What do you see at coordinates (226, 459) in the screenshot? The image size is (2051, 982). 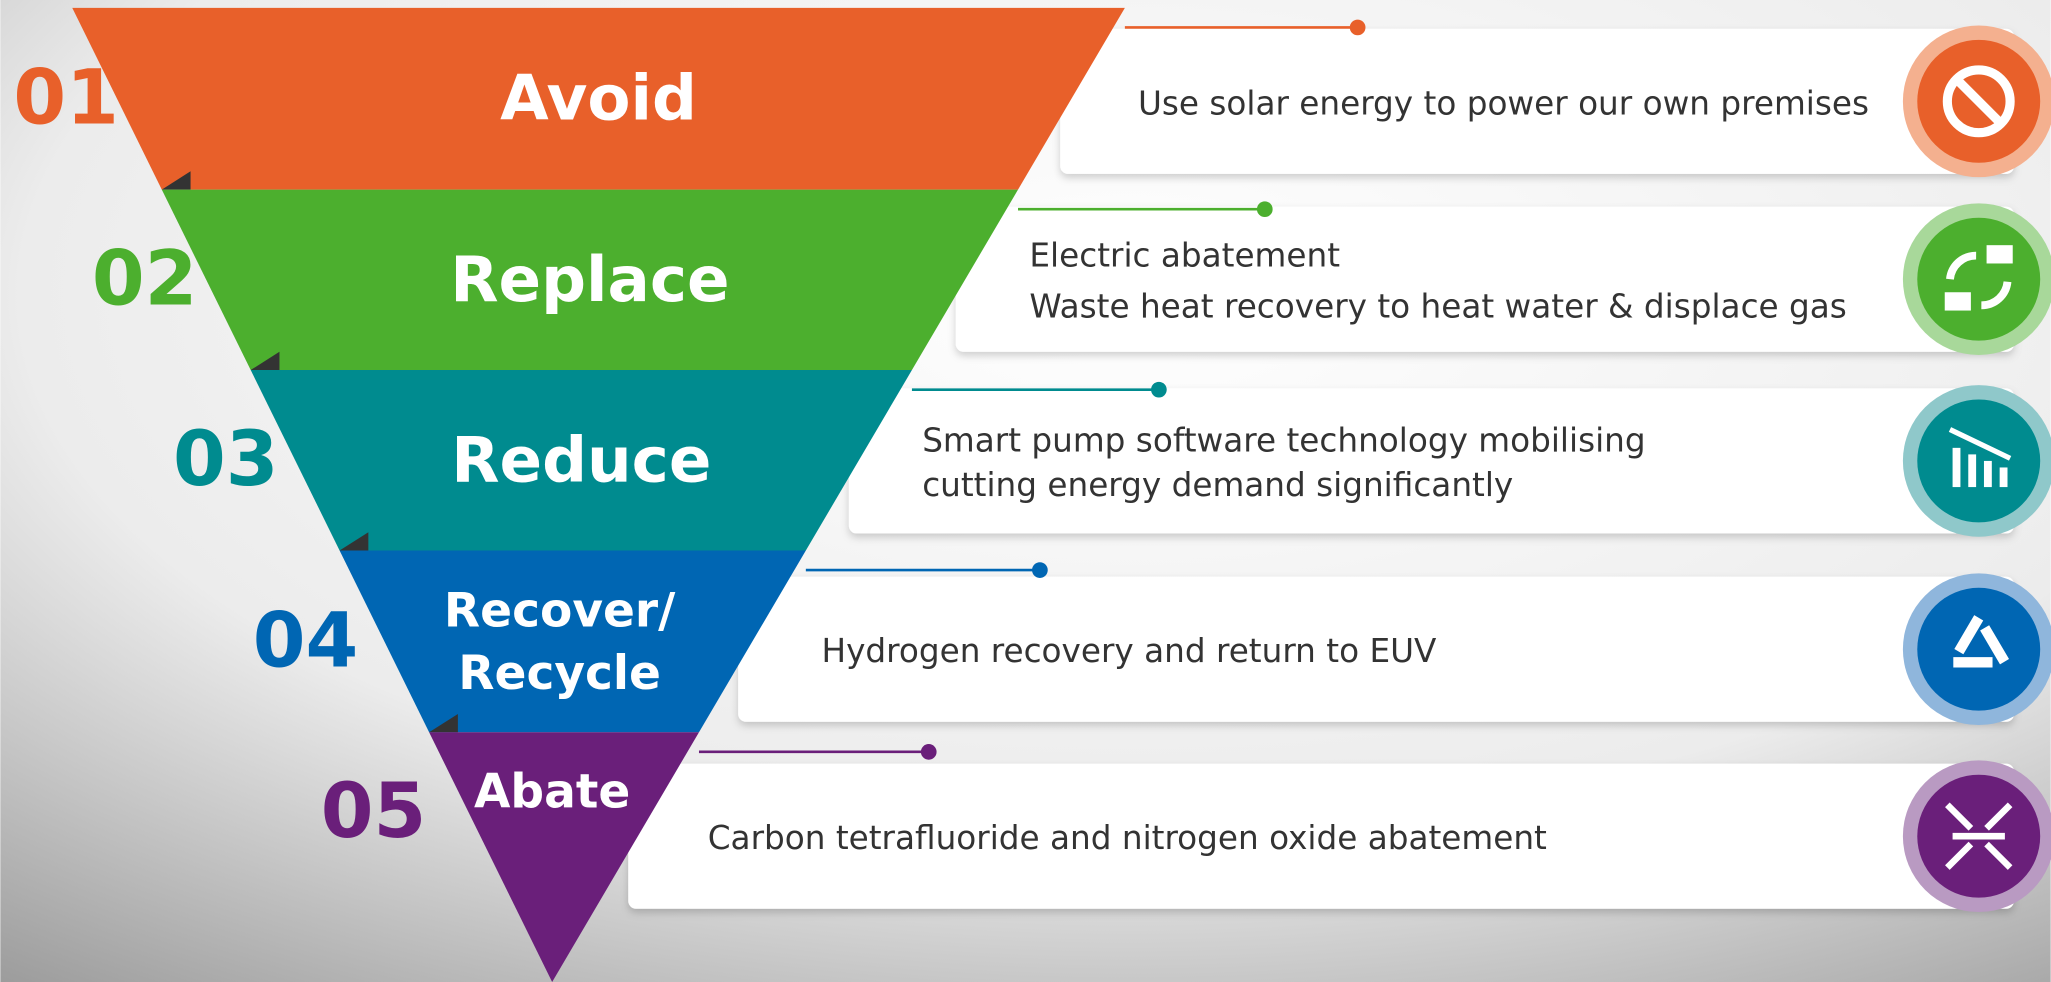 I see `level-number: 03` at bounding box center [226, 459].